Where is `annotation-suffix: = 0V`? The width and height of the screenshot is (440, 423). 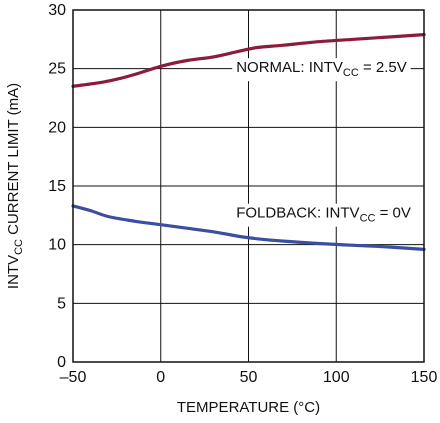
annotation-suffix: = 0V is located at coordinates (392, 213).